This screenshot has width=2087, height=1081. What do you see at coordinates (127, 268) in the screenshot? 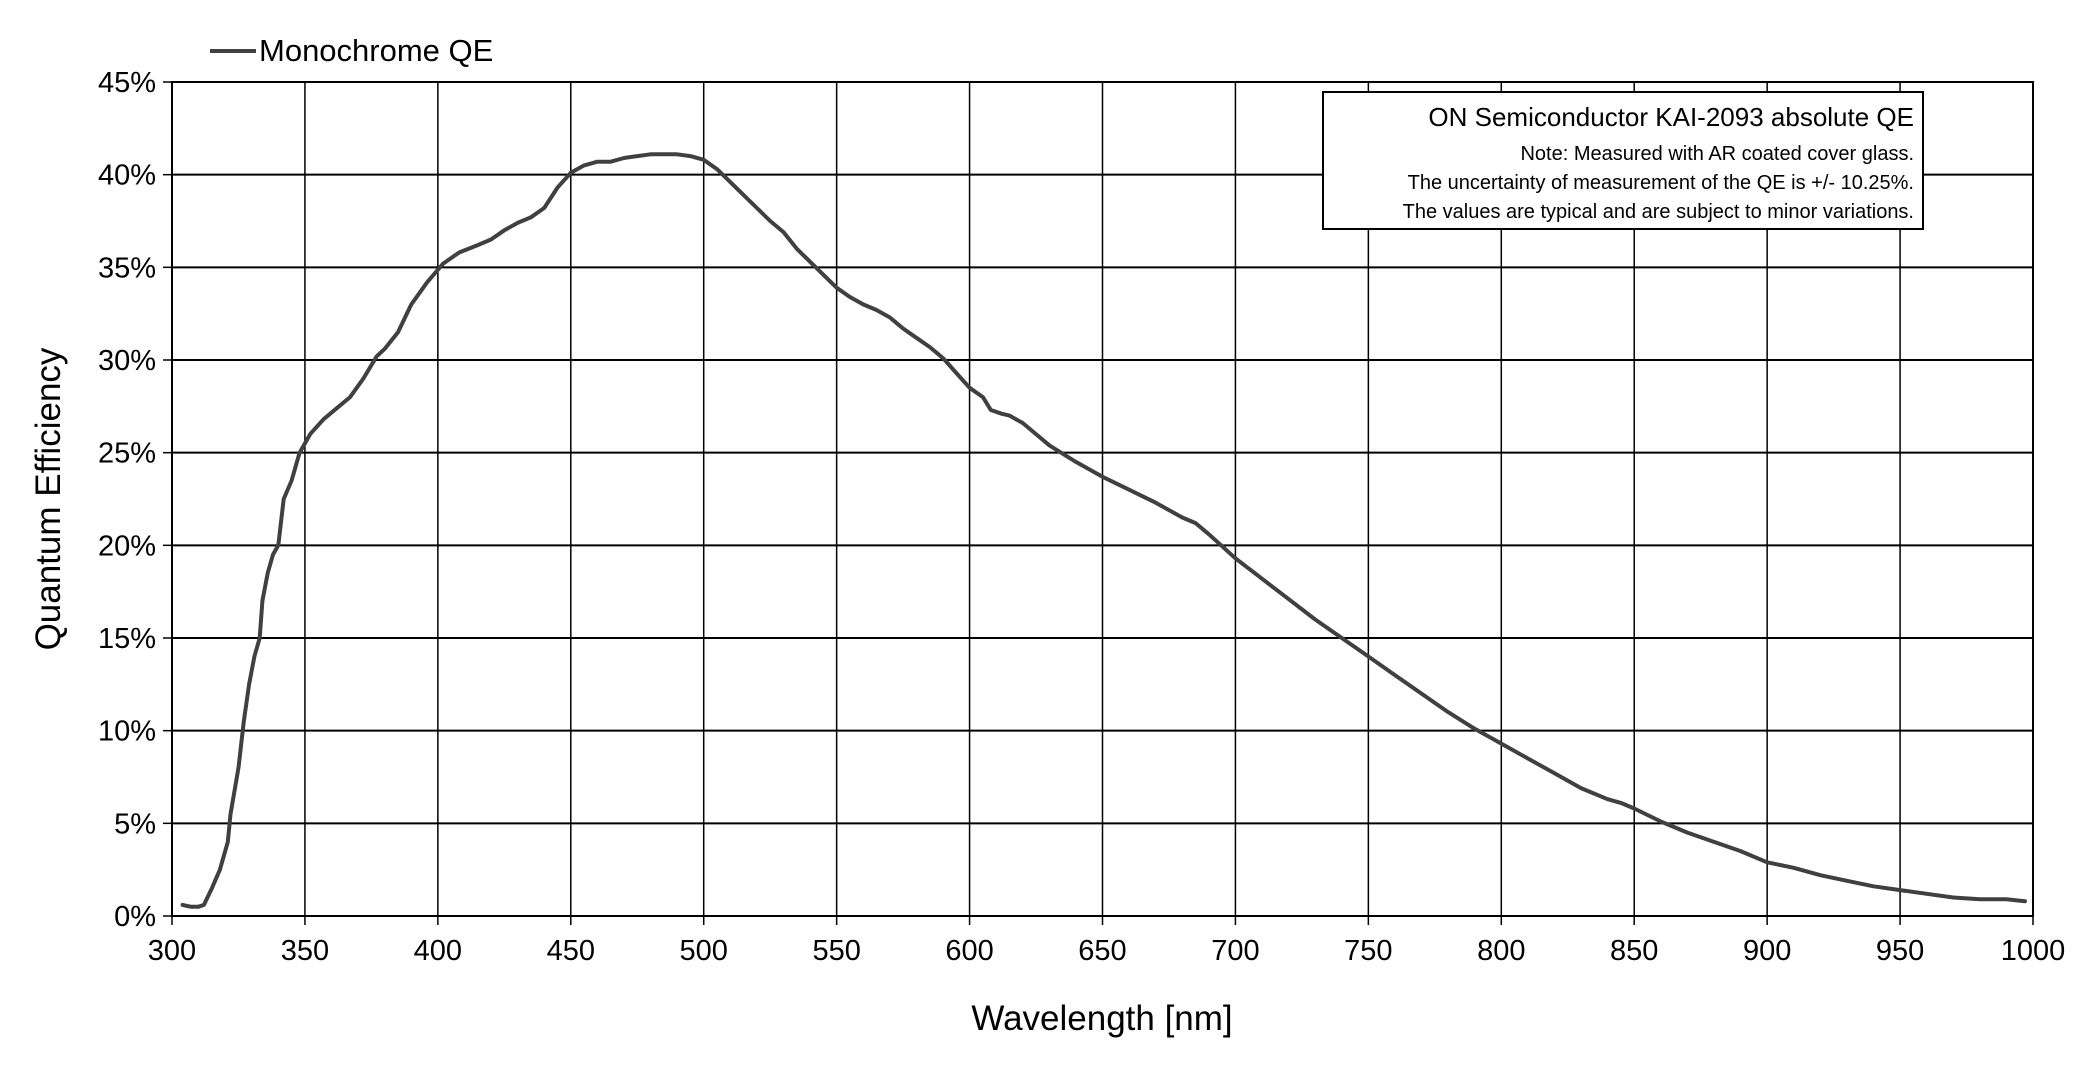
I see `y-tick-label-7: 35%` at bounding box center [127, 268].